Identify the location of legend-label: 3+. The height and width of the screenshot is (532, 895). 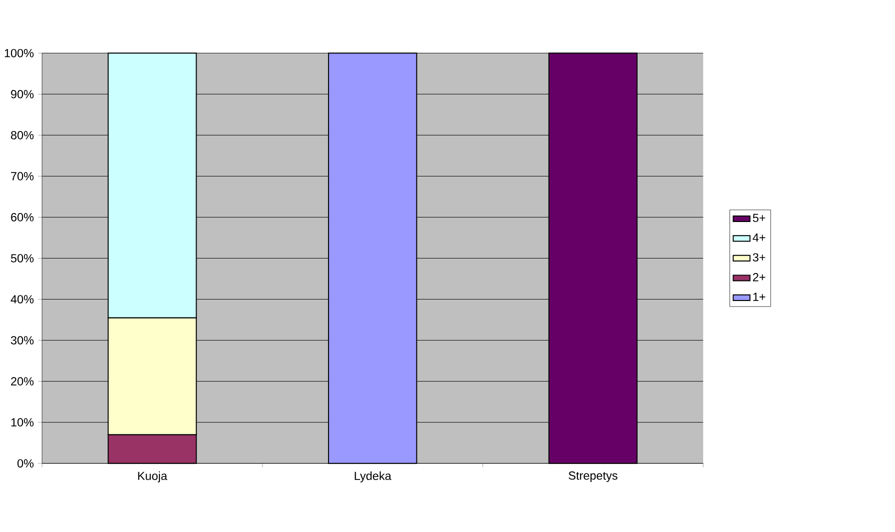
(759, 257).